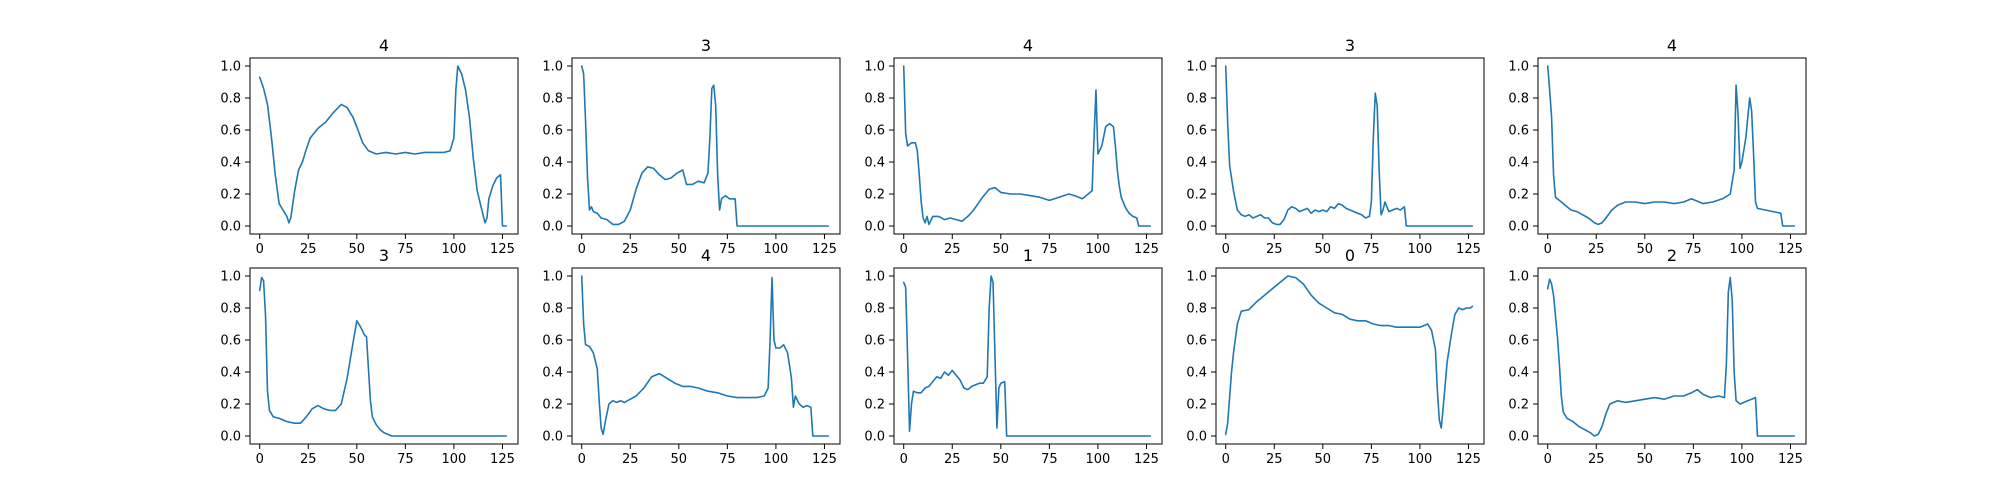  I want to click on subplot-7: 0 25 50 75 100 125 0.0 0.2 0.4 0.6 0.8 1.0 4, so click(691, 356).